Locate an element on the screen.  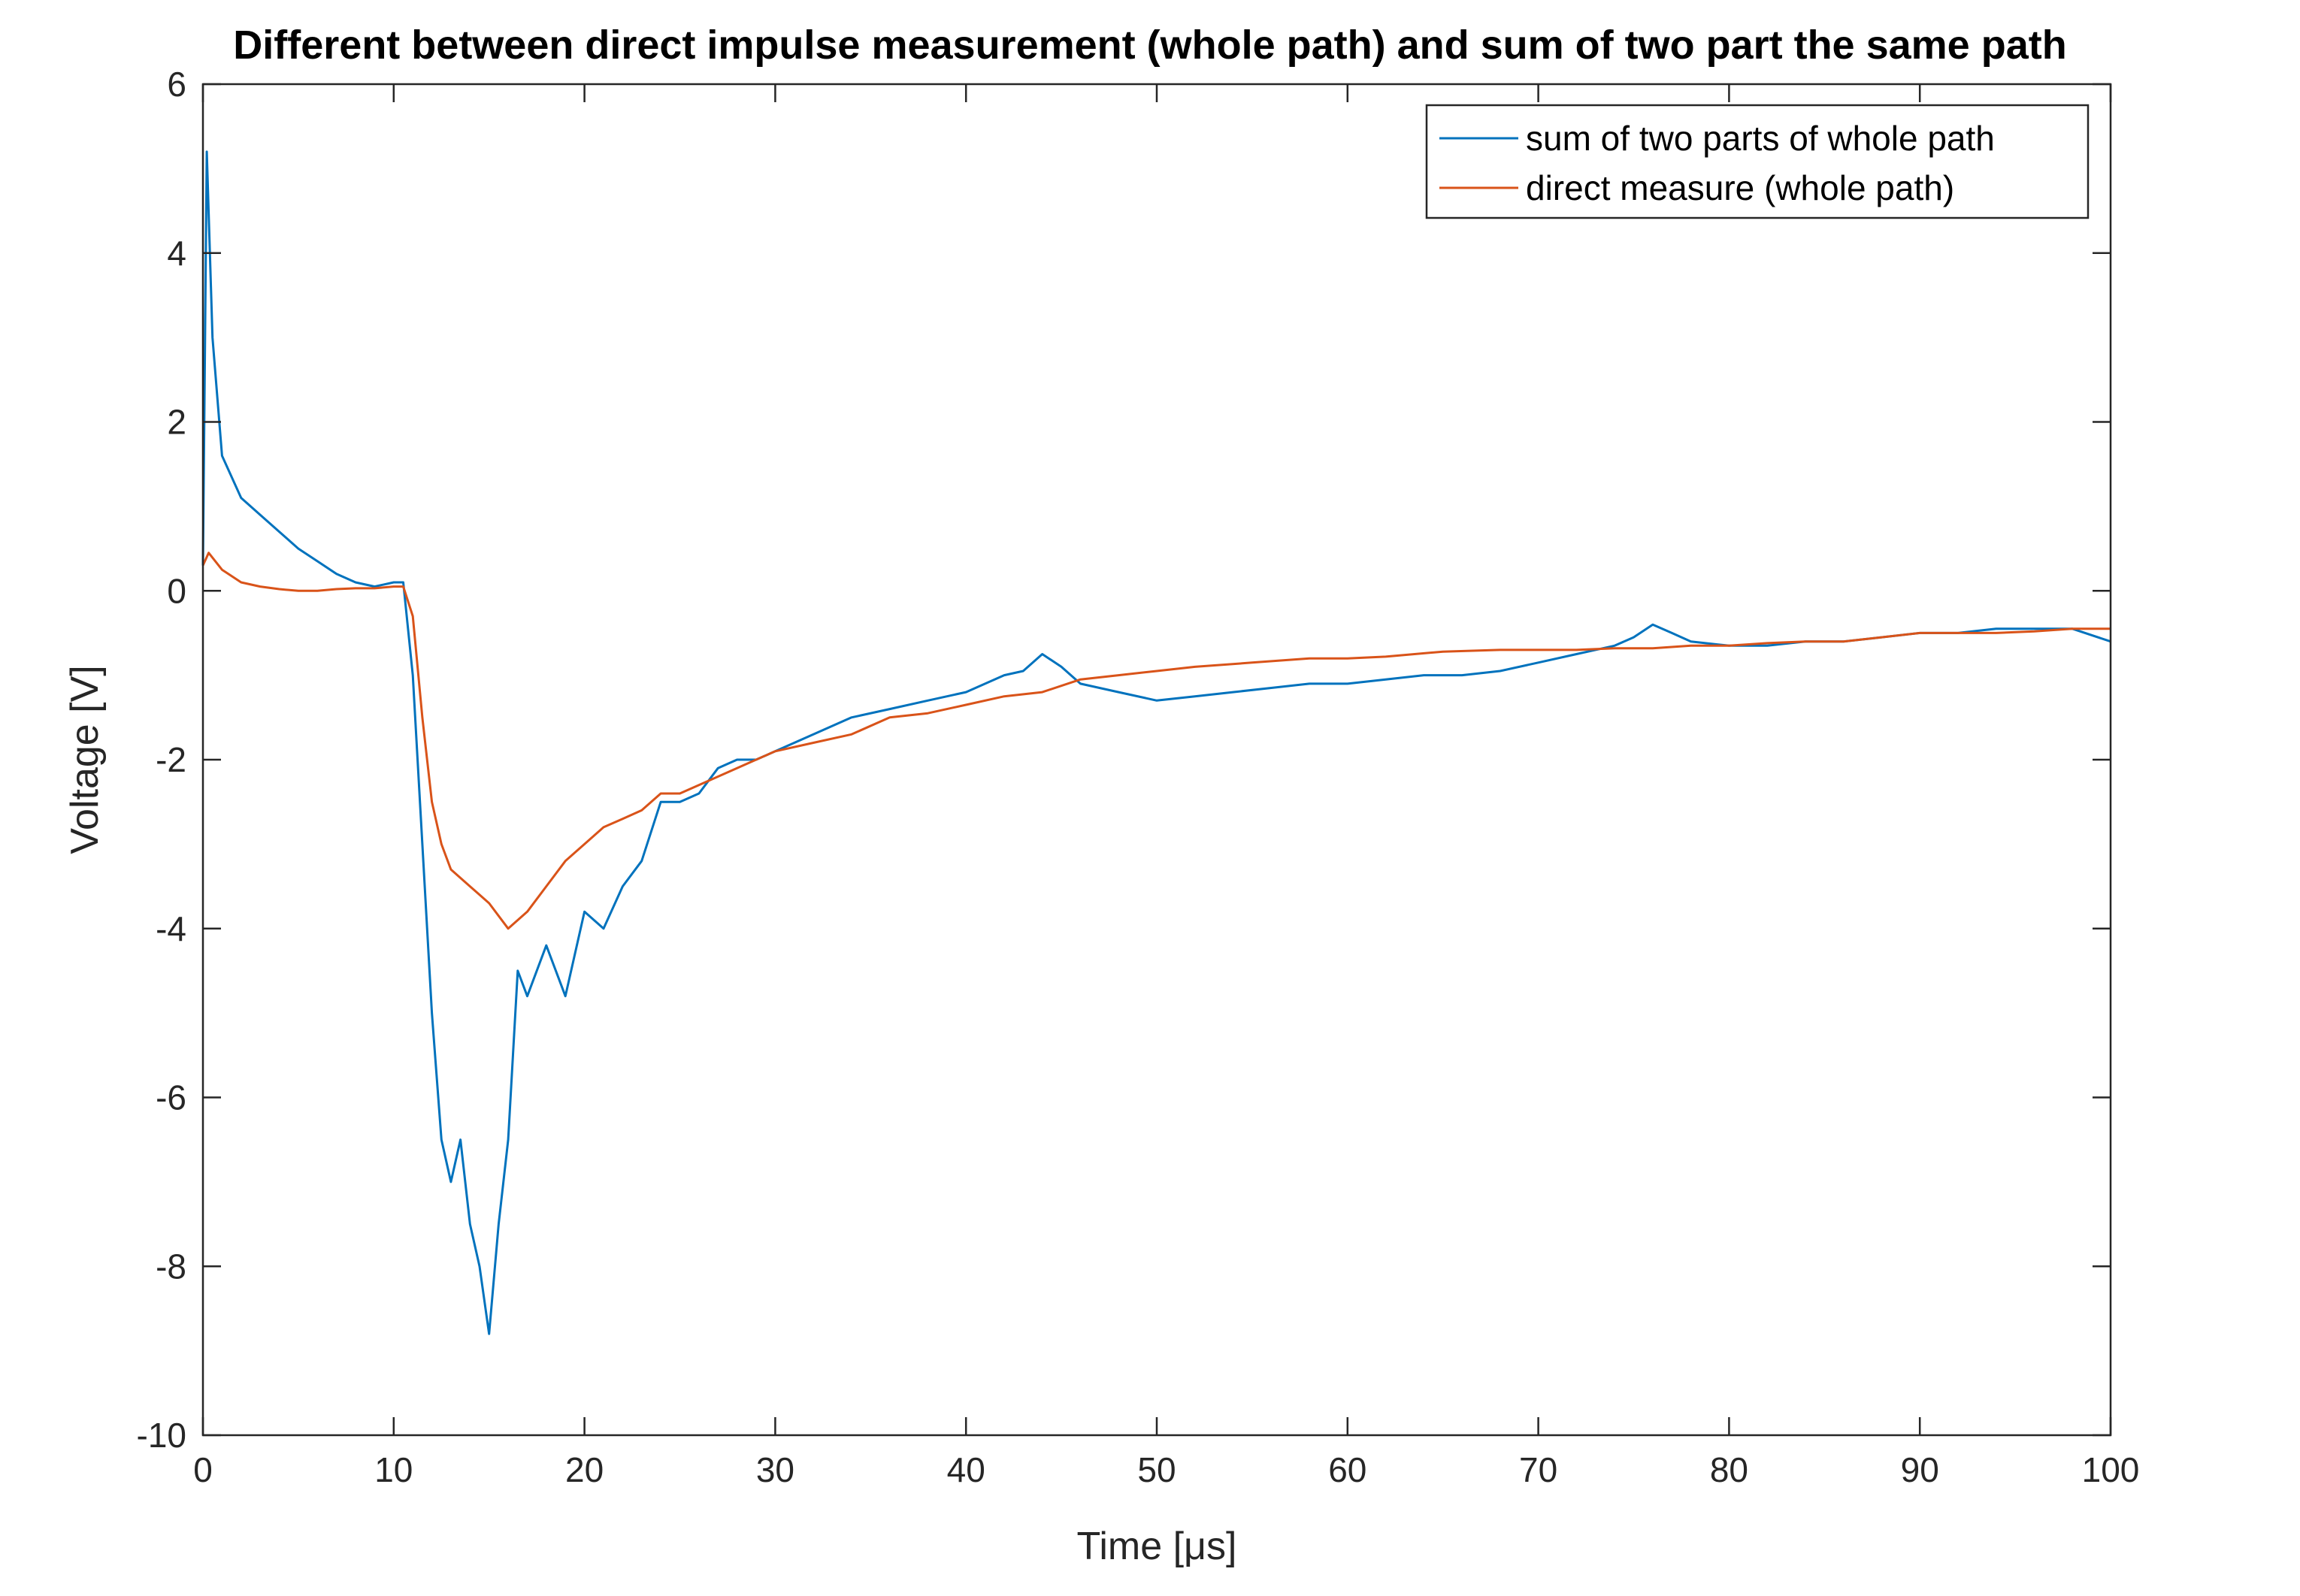
legend-label-sum: sum of two parts of whole path is located at coordinates (1761, 138).